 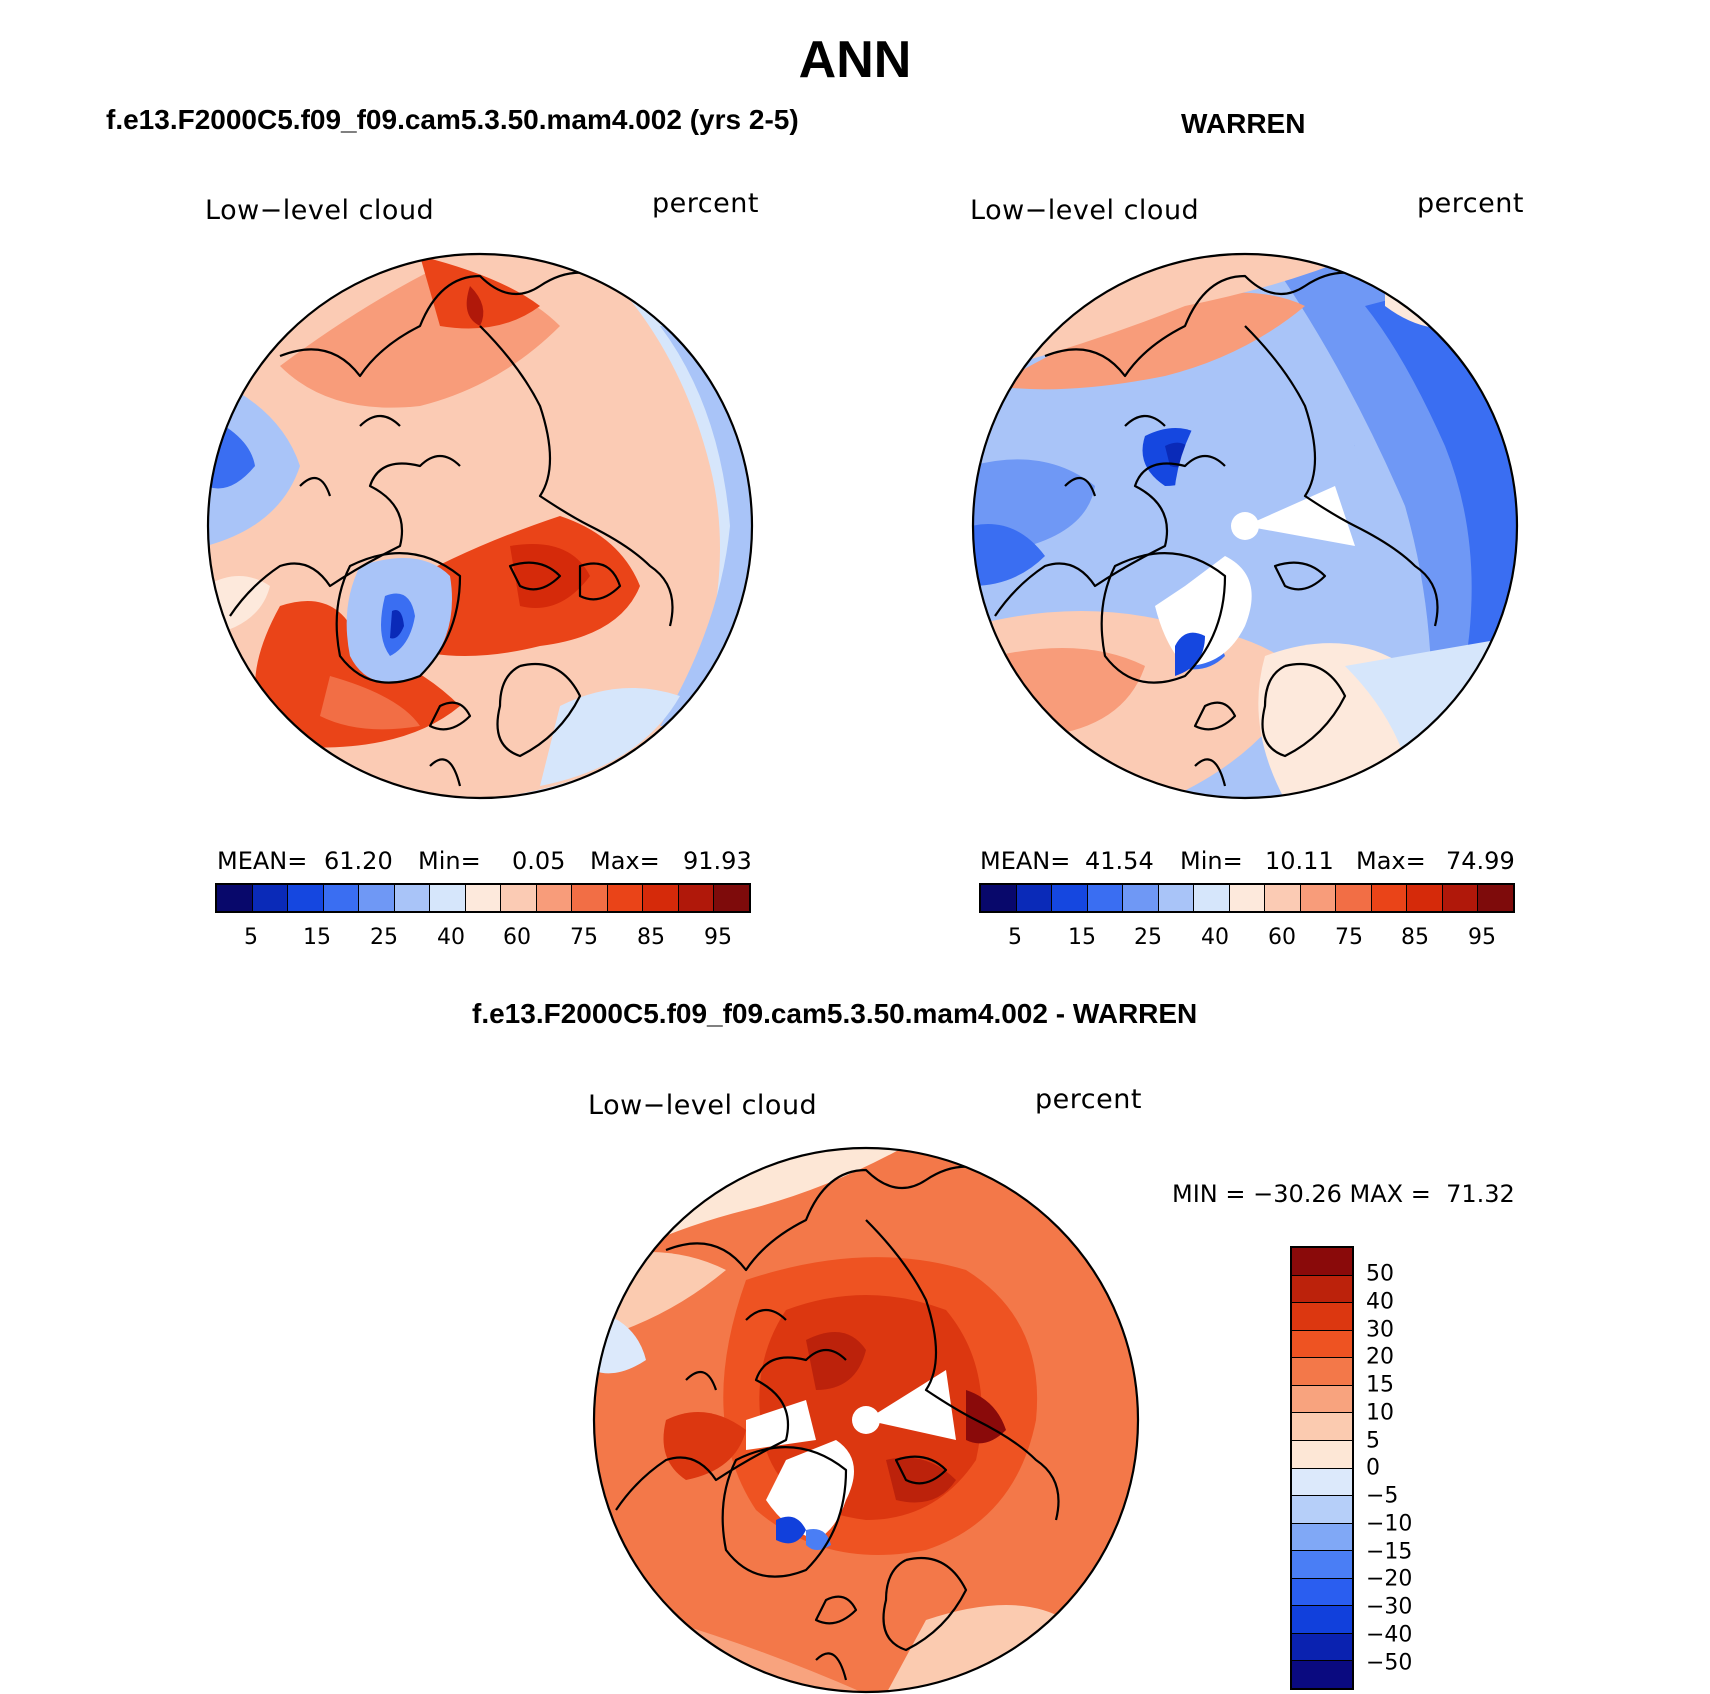 What do you see at coordinates (1373, 1441) in the screenshot?
I see `diff-colorbar-tick: 5` at bounding box center [1373, 1441].